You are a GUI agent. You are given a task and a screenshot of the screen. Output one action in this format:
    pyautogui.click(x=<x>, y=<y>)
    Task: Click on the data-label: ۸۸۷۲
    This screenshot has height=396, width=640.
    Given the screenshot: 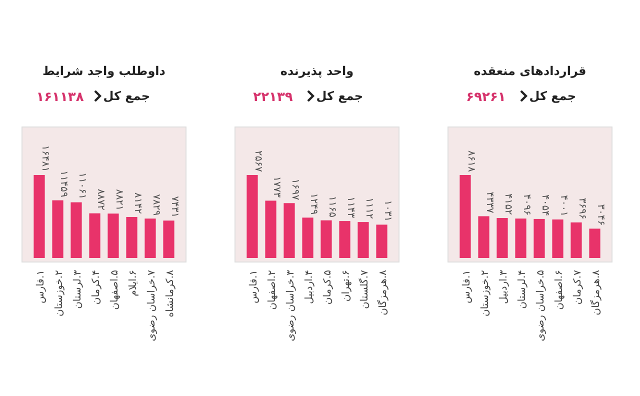 What is the action you would take?
    pyautogui.click(x=100, y=199)
    